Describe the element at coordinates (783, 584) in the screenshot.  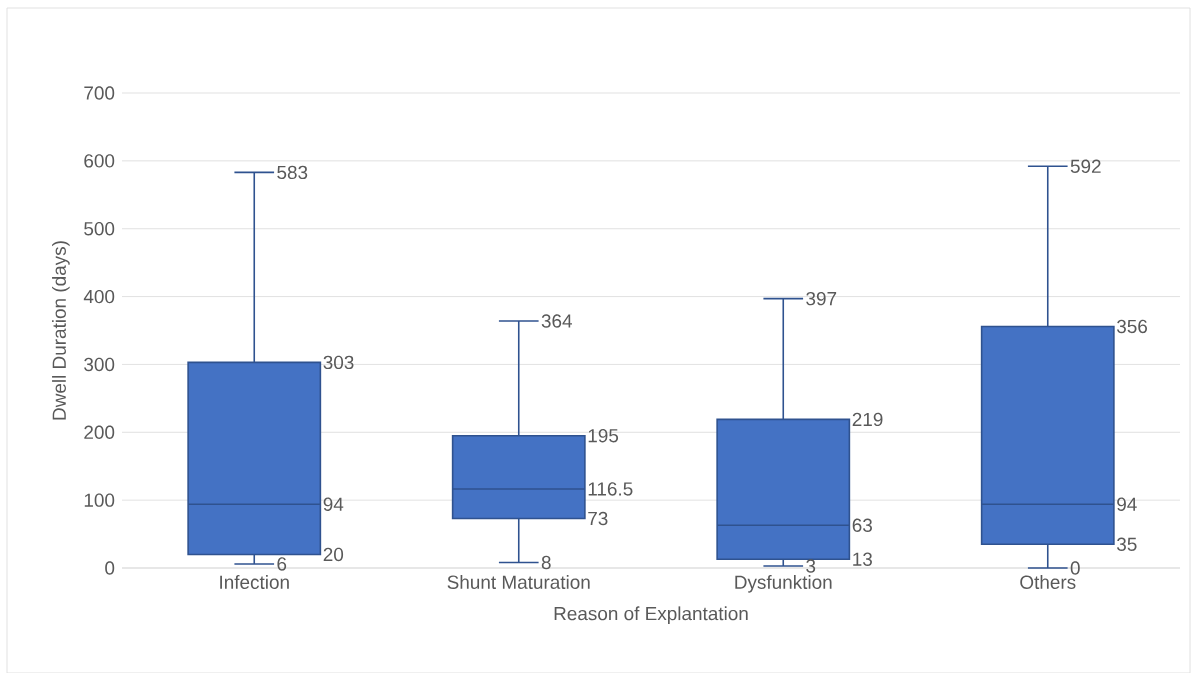
I see `x-tick-label: Dysfunktion` at that location.